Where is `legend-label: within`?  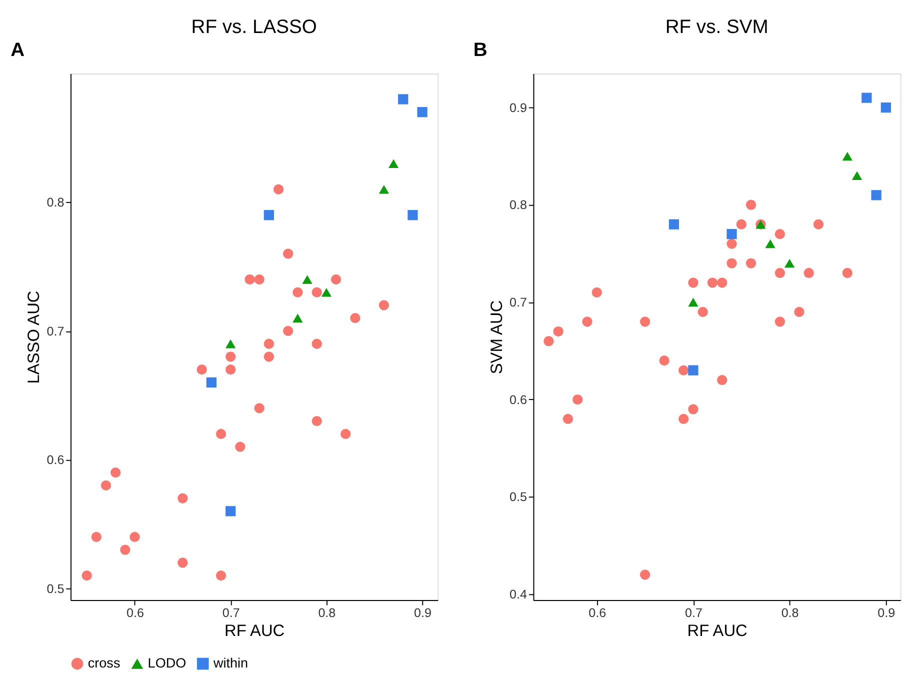 legend-label: within is located at coordinates (230, 663).